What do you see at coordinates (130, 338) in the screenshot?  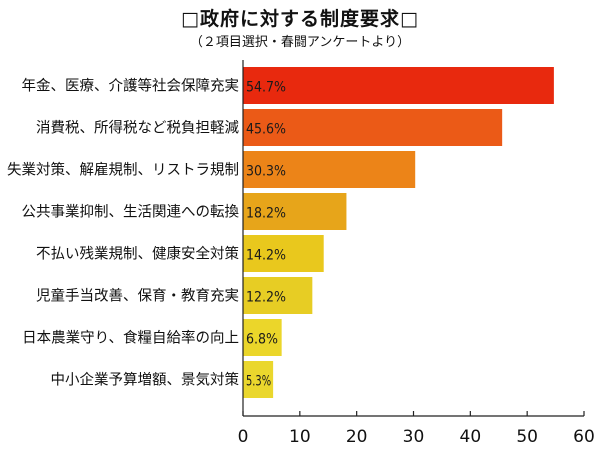 I see `category-label-7: 日本農業守り、食糧自給率の向上` at bounding box center [130, 338].